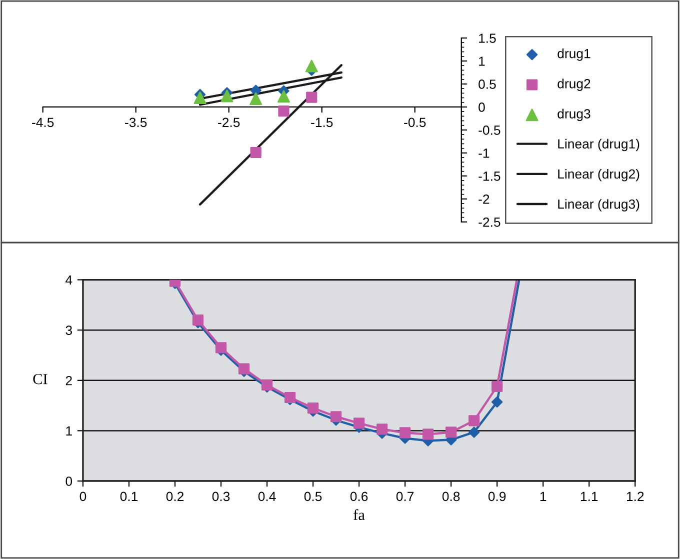 Image resolution: width=680 pixels, height=559 pixels. Describe the element at coordinates (175, 497) in the screenshot. I see `x-tick-label: 0.2` at that location.